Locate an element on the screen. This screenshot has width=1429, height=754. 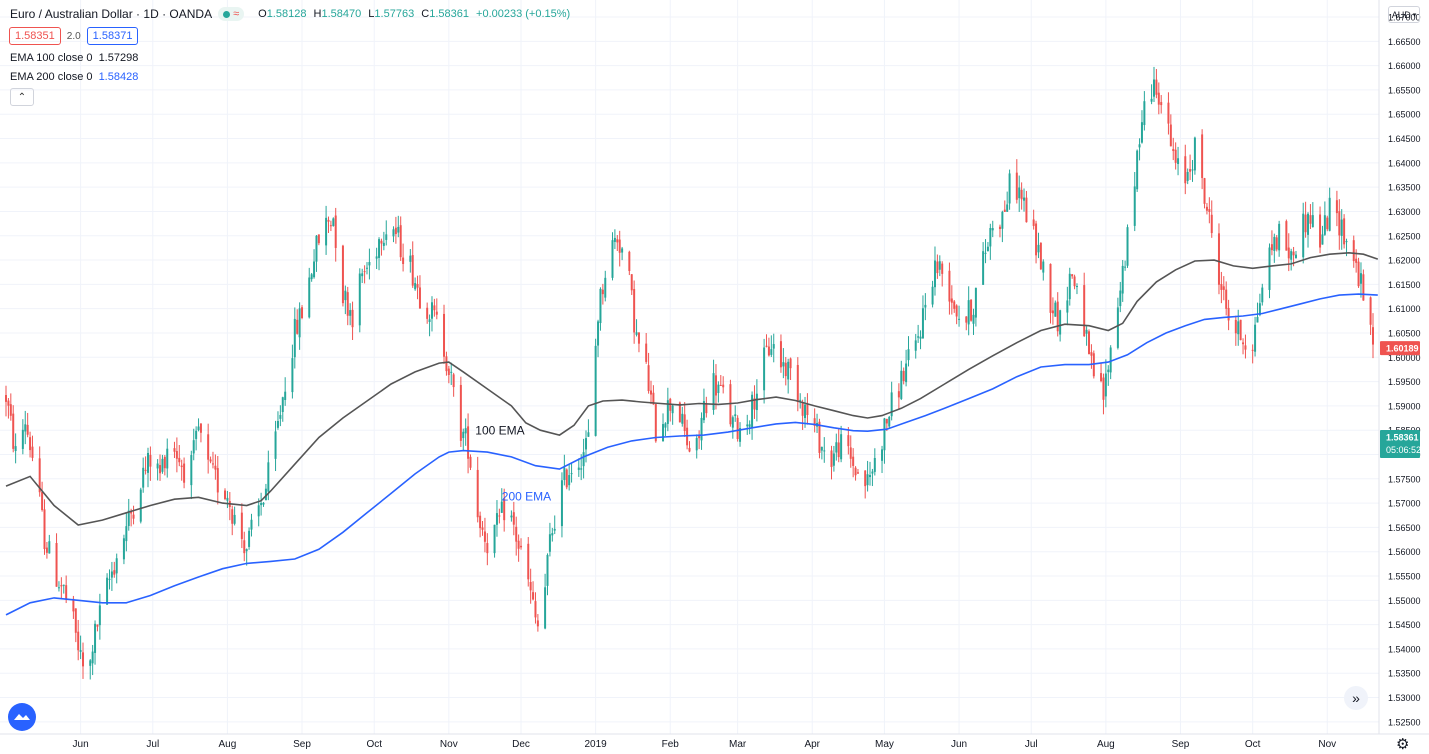
y-tick-label: 1.53500 is located at coordinates (1404, 674).